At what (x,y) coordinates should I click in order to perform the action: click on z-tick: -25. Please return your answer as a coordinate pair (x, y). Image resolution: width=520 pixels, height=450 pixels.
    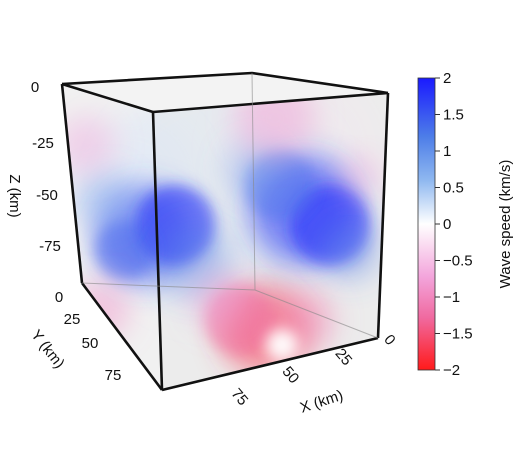
    Looking at the image, I should click on (43, 143).